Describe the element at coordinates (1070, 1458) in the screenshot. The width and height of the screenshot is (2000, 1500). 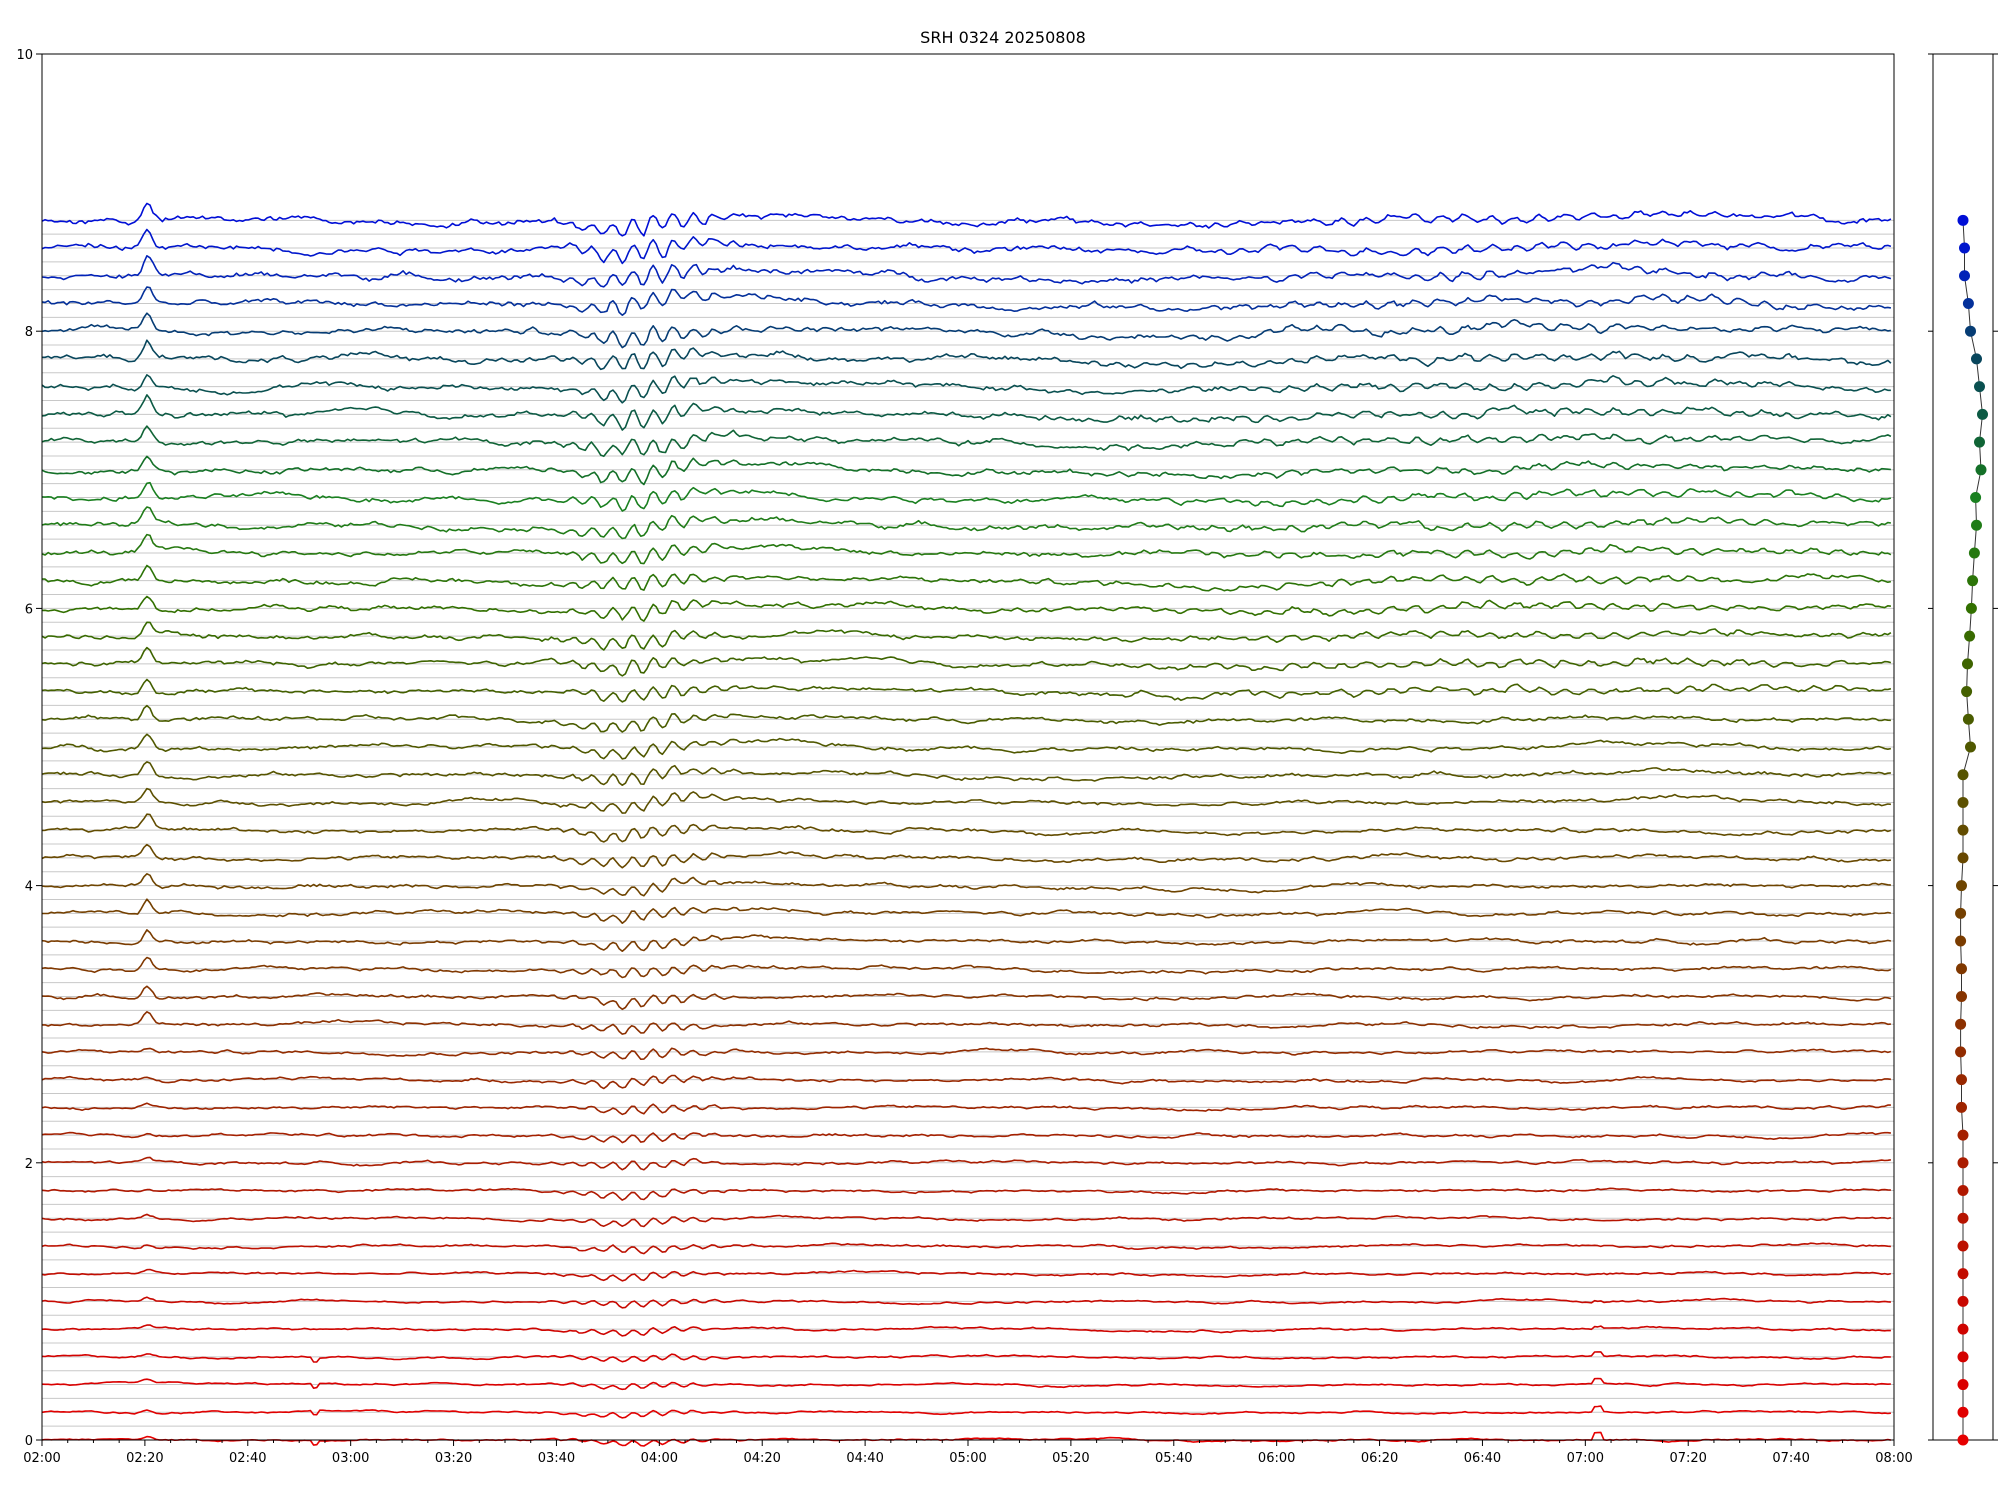
I see `x-tick-label: 05:20` at that location.